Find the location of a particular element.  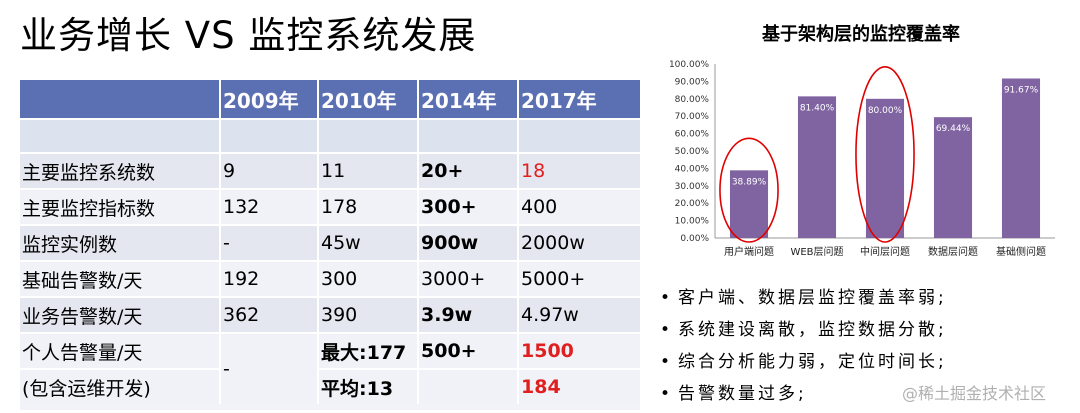

data-label: 91.67% is located at coordinates (1021, 90).